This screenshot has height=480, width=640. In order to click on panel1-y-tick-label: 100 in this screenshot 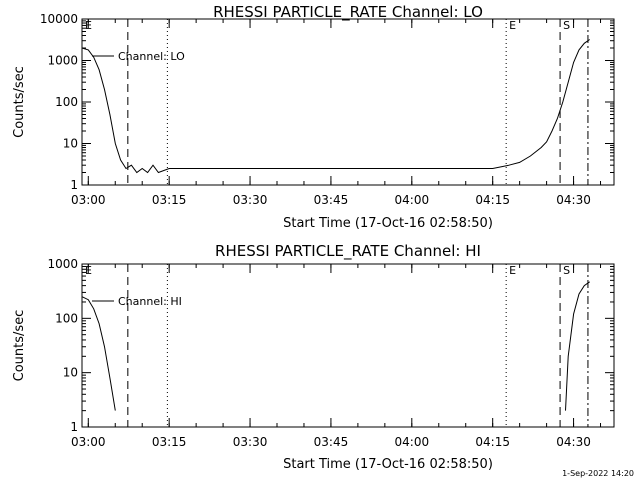, I will do `click(66, 102)`.